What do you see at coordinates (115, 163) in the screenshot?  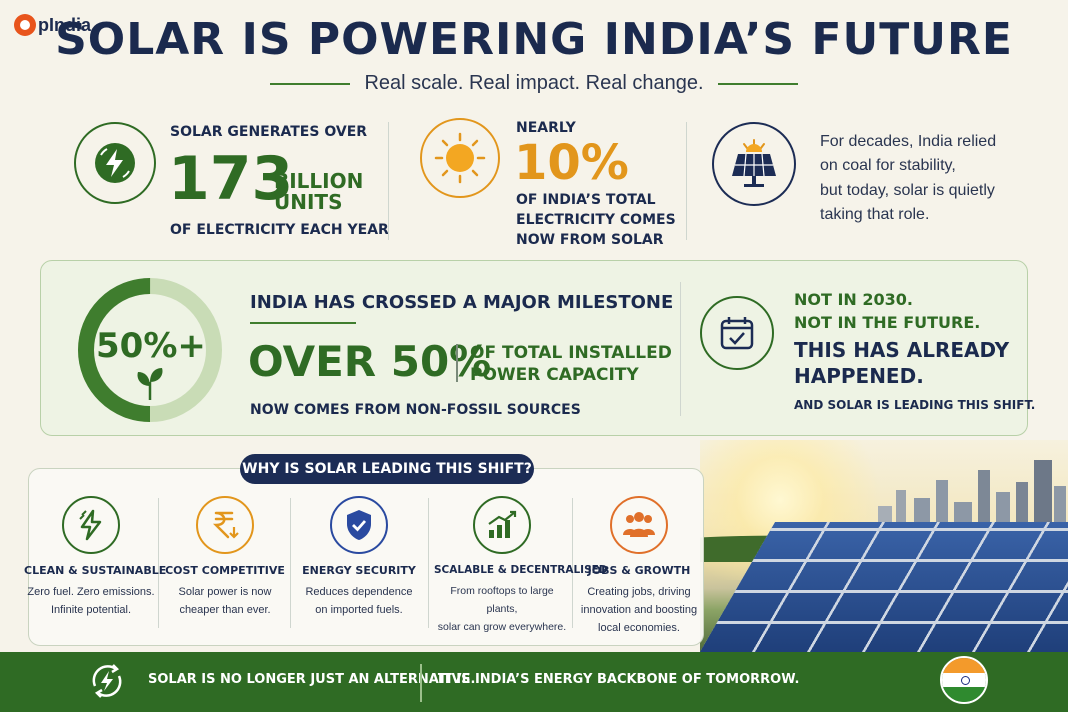 I see `lightning-circle-icon` at bounding box center [115, 163].